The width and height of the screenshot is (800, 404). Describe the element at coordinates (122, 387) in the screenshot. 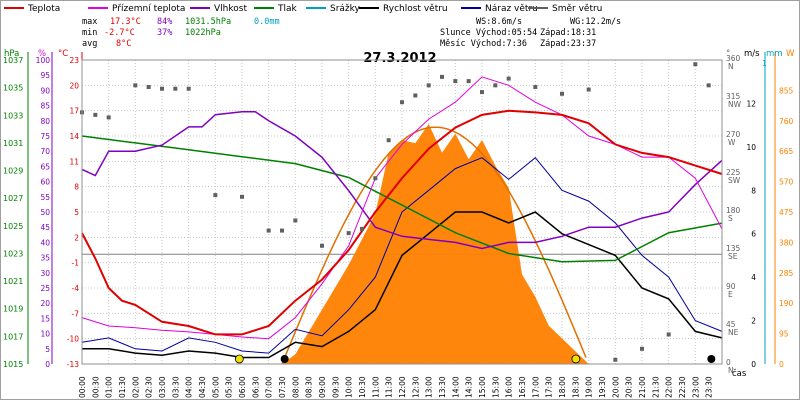

I see `time-tick-3: 01:30` at that location.